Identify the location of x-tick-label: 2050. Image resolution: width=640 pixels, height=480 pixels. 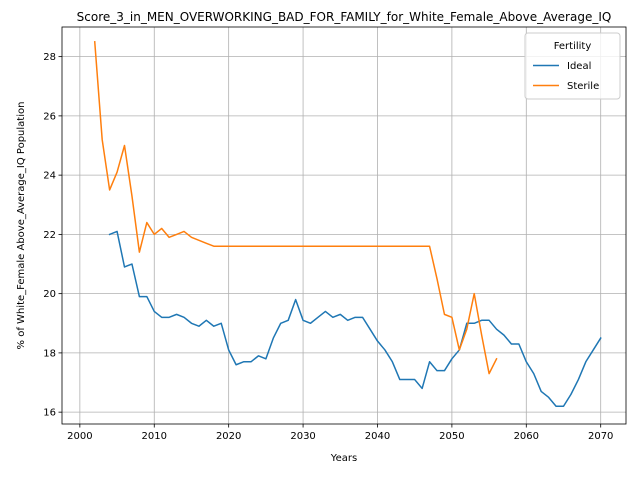
(451, 436).